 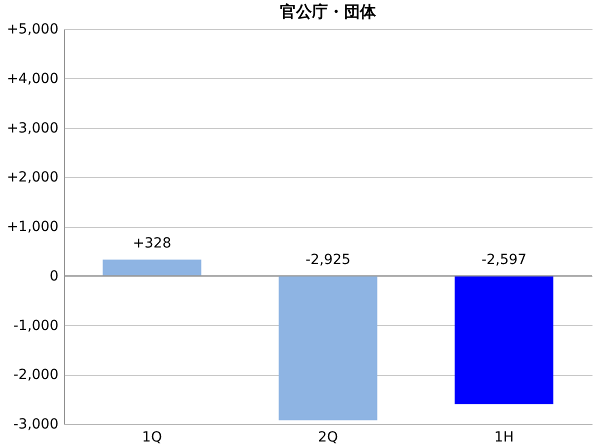 I want to click on y-tick-label: +5,000, so click(x=32, y=30).